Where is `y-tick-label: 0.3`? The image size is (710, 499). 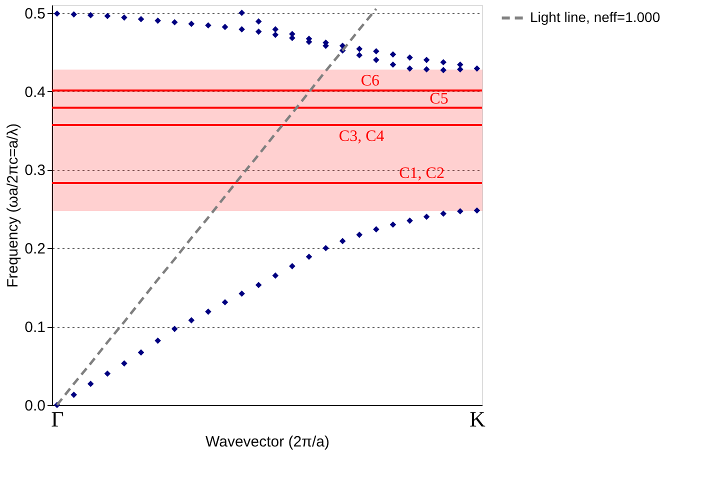 y-tick-label: 0.3 is located at coordinates (35, 171).